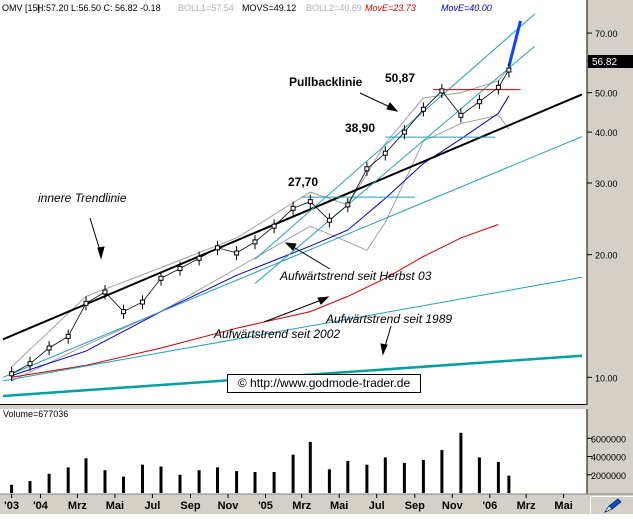 The image size is (633, 520). Describe the element at coordinates (206, 8) in the screenshot. I see `header-boll1: BOLL1=57.54` at that location.